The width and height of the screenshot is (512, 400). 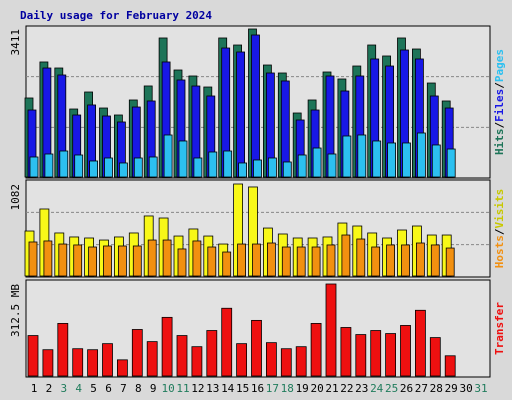 I want to click on x-tick-label: 25, so click(x=391, y=388).